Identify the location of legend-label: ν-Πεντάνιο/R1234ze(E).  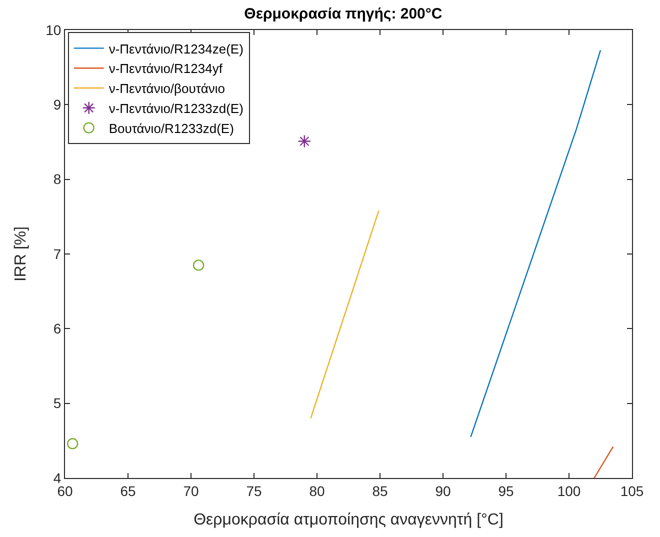
(176, 48).